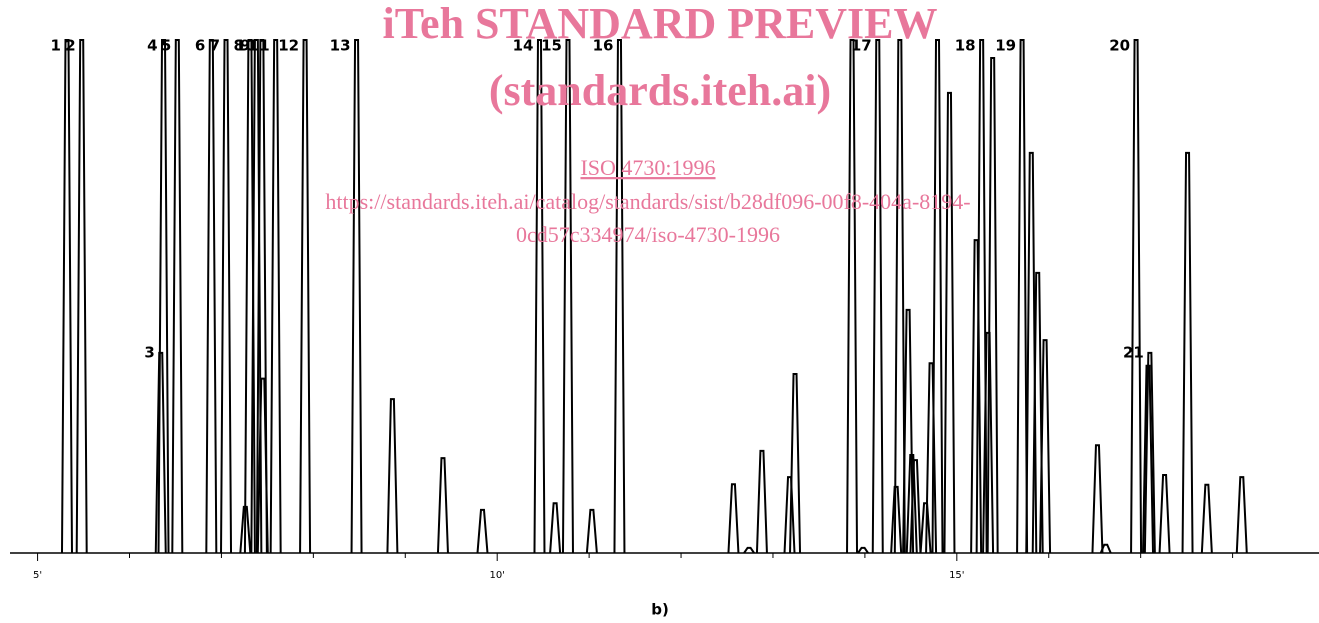 The width and height of the screenshot is (1319, 623). What do you see at coordinates (956, 575) in the screenshot?
I see `x-tick-label: 15'` at bounding box center [956, 575].